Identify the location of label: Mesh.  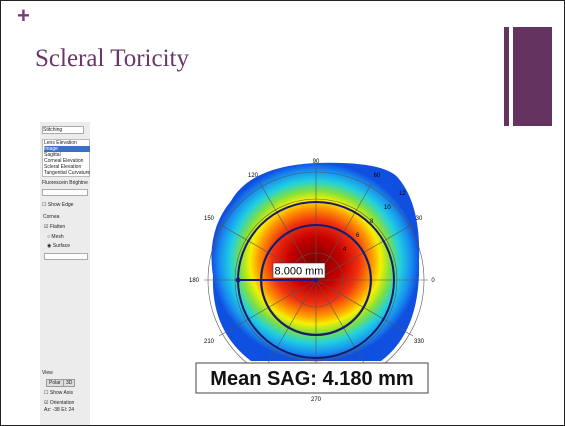
(57, 237).